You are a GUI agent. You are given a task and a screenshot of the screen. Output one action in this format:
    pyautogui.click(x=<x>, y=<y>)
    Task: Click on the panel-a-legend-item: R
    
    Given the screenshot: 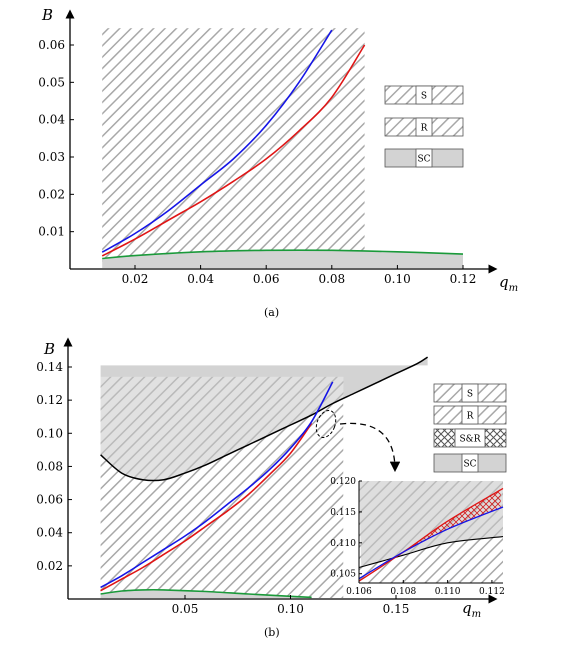 What is the action you would take?
    pyautogui.click(x=424, y=127)
    